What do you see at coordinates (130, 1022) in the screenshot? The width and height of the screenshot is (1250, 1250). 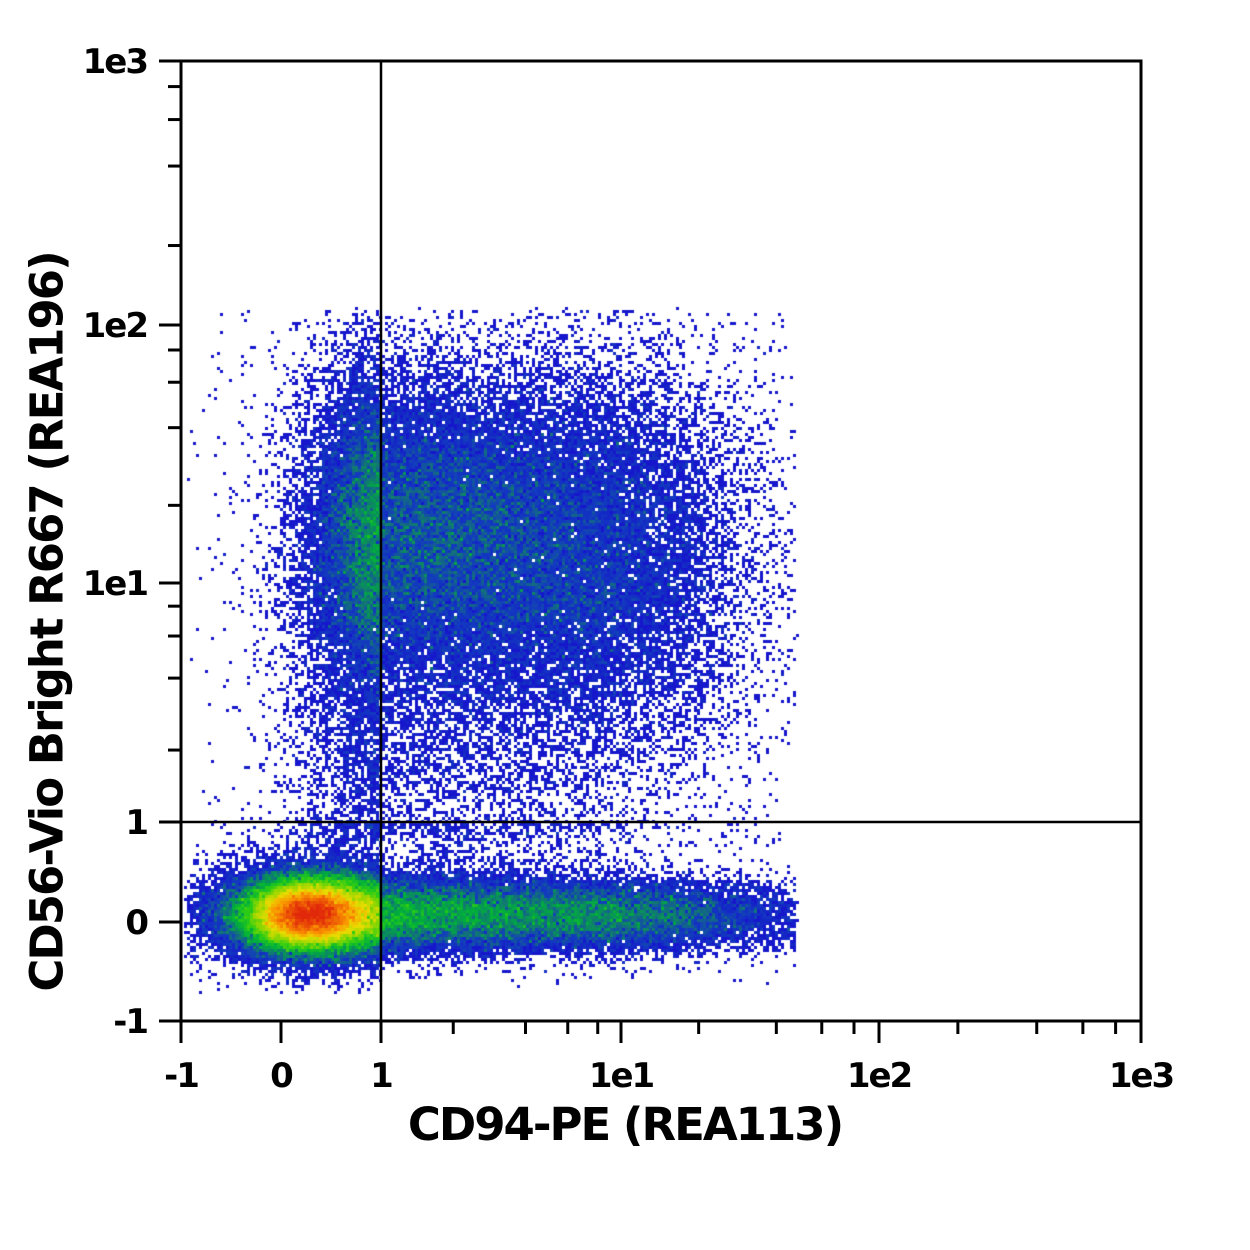 I see `y-axis-tick-label: -1` at bounding box center [130, 1022].